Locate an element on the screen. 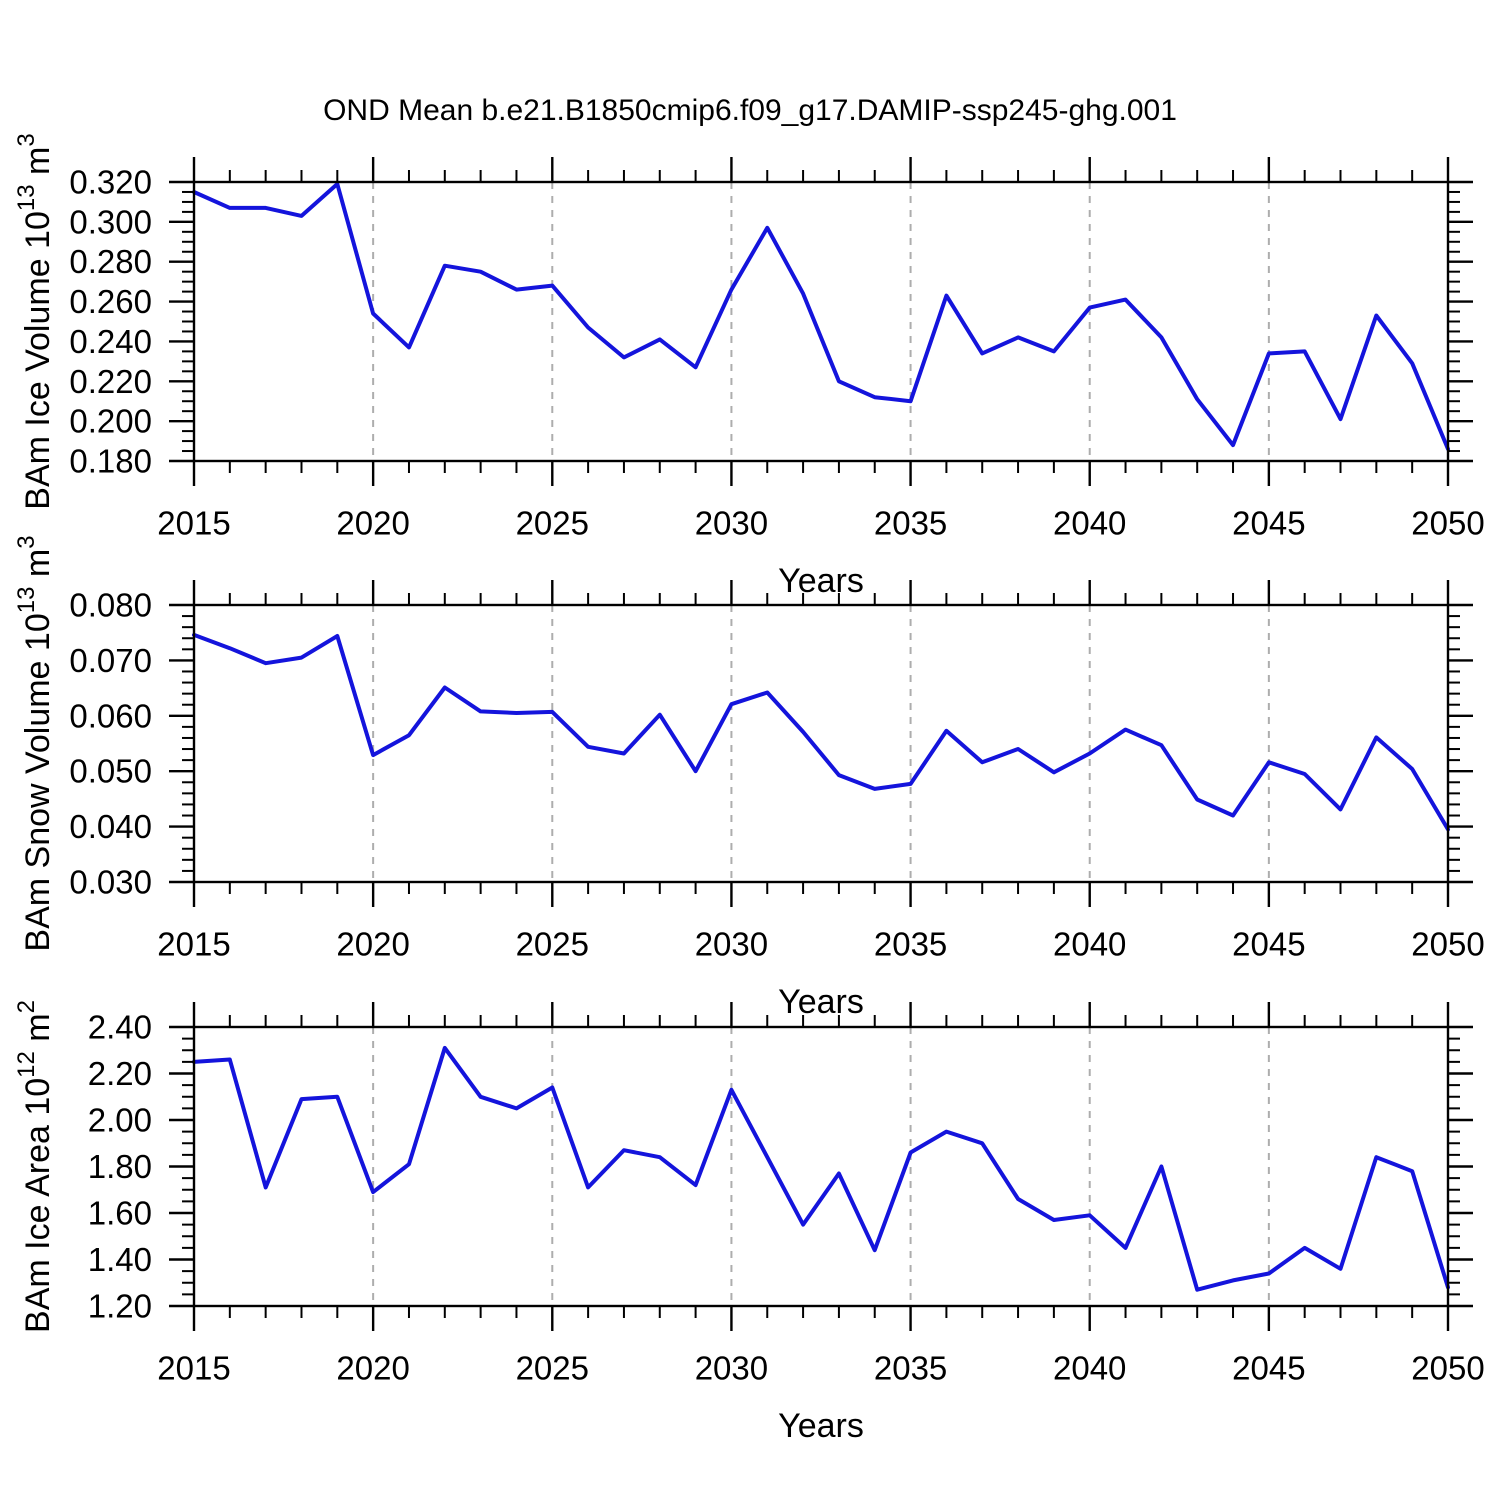 This screenshot has width=1500, height=1500. y-tick-label: 0.070 is located at coordinates (110, 660).